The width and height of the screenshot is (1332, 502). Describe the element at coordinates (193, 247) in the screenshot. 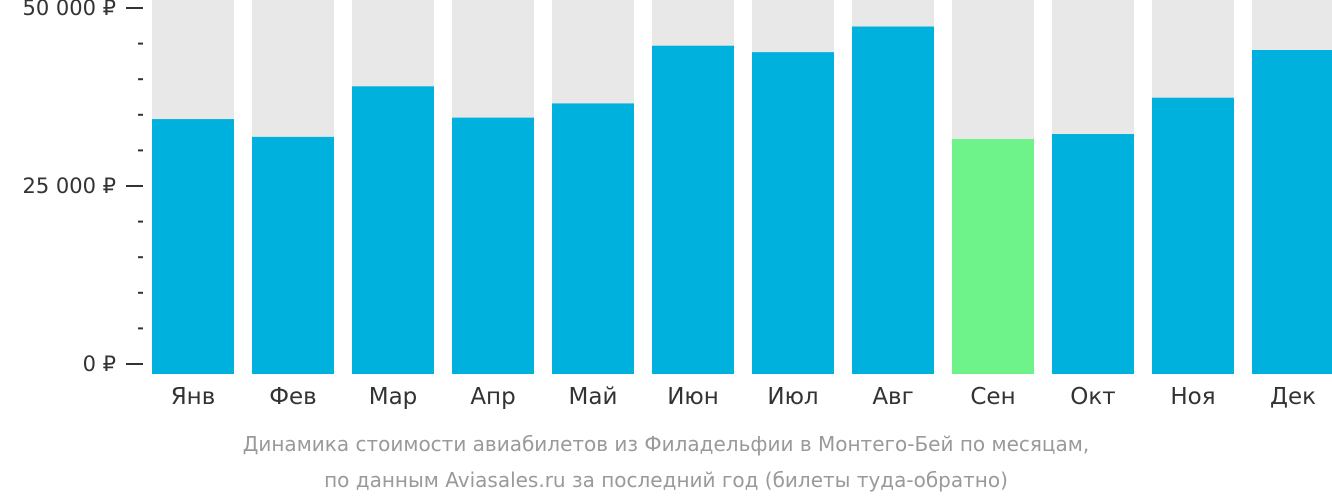

I see `bar-Янв` at that location.